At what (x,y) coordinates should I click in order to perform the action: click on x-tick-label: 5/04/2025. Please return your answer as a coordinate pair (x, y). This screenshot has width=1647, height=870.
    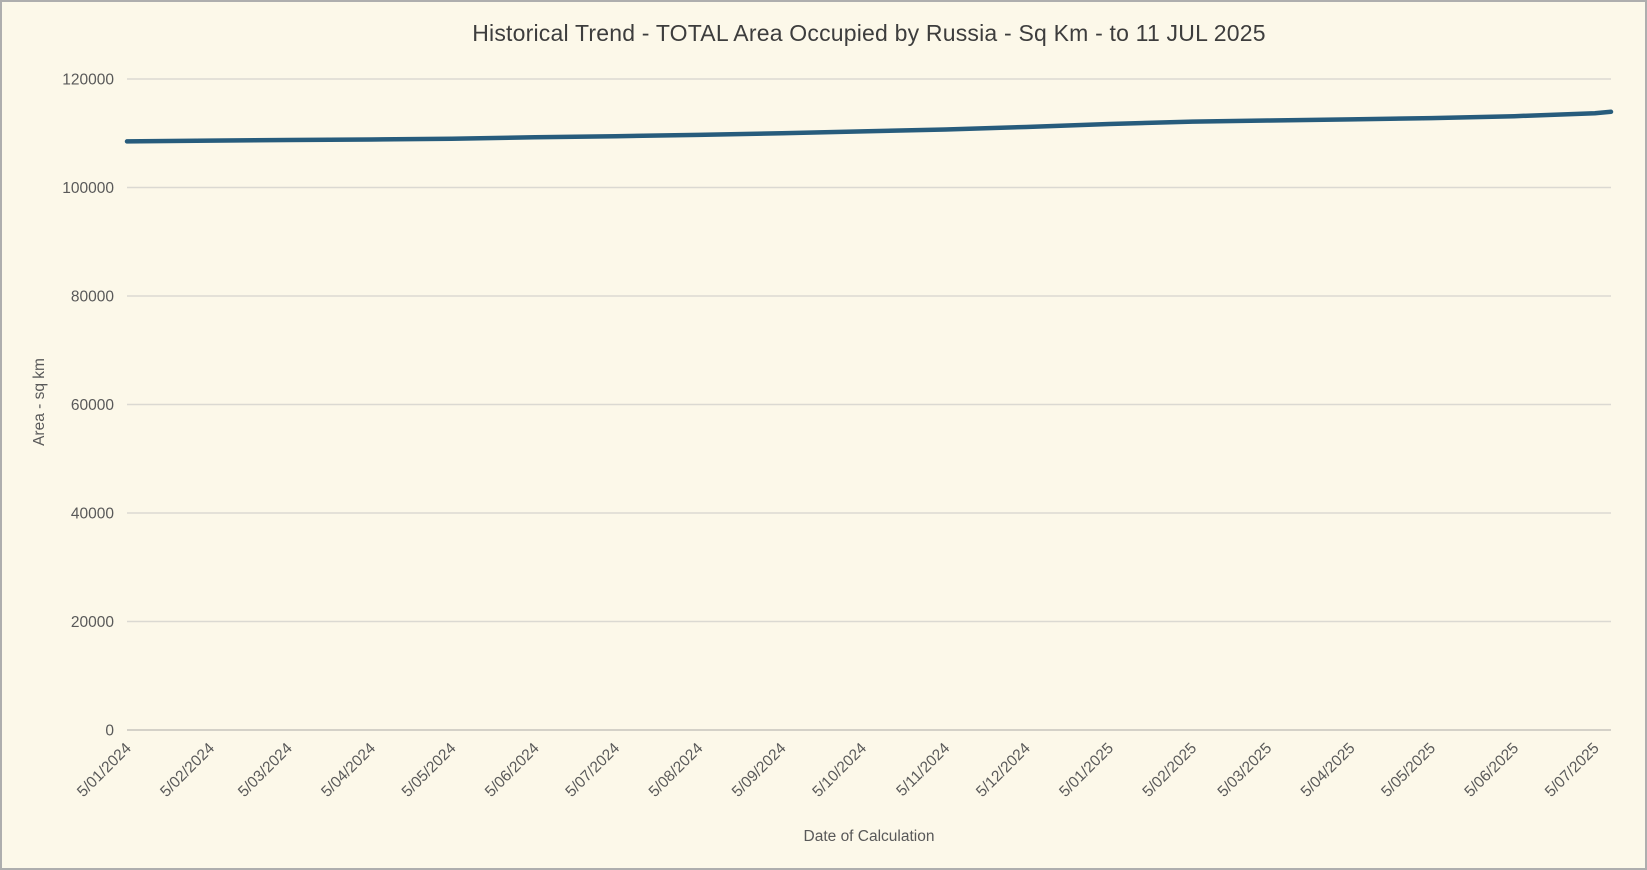
    Looking at the image, I should click on (1328, 770).